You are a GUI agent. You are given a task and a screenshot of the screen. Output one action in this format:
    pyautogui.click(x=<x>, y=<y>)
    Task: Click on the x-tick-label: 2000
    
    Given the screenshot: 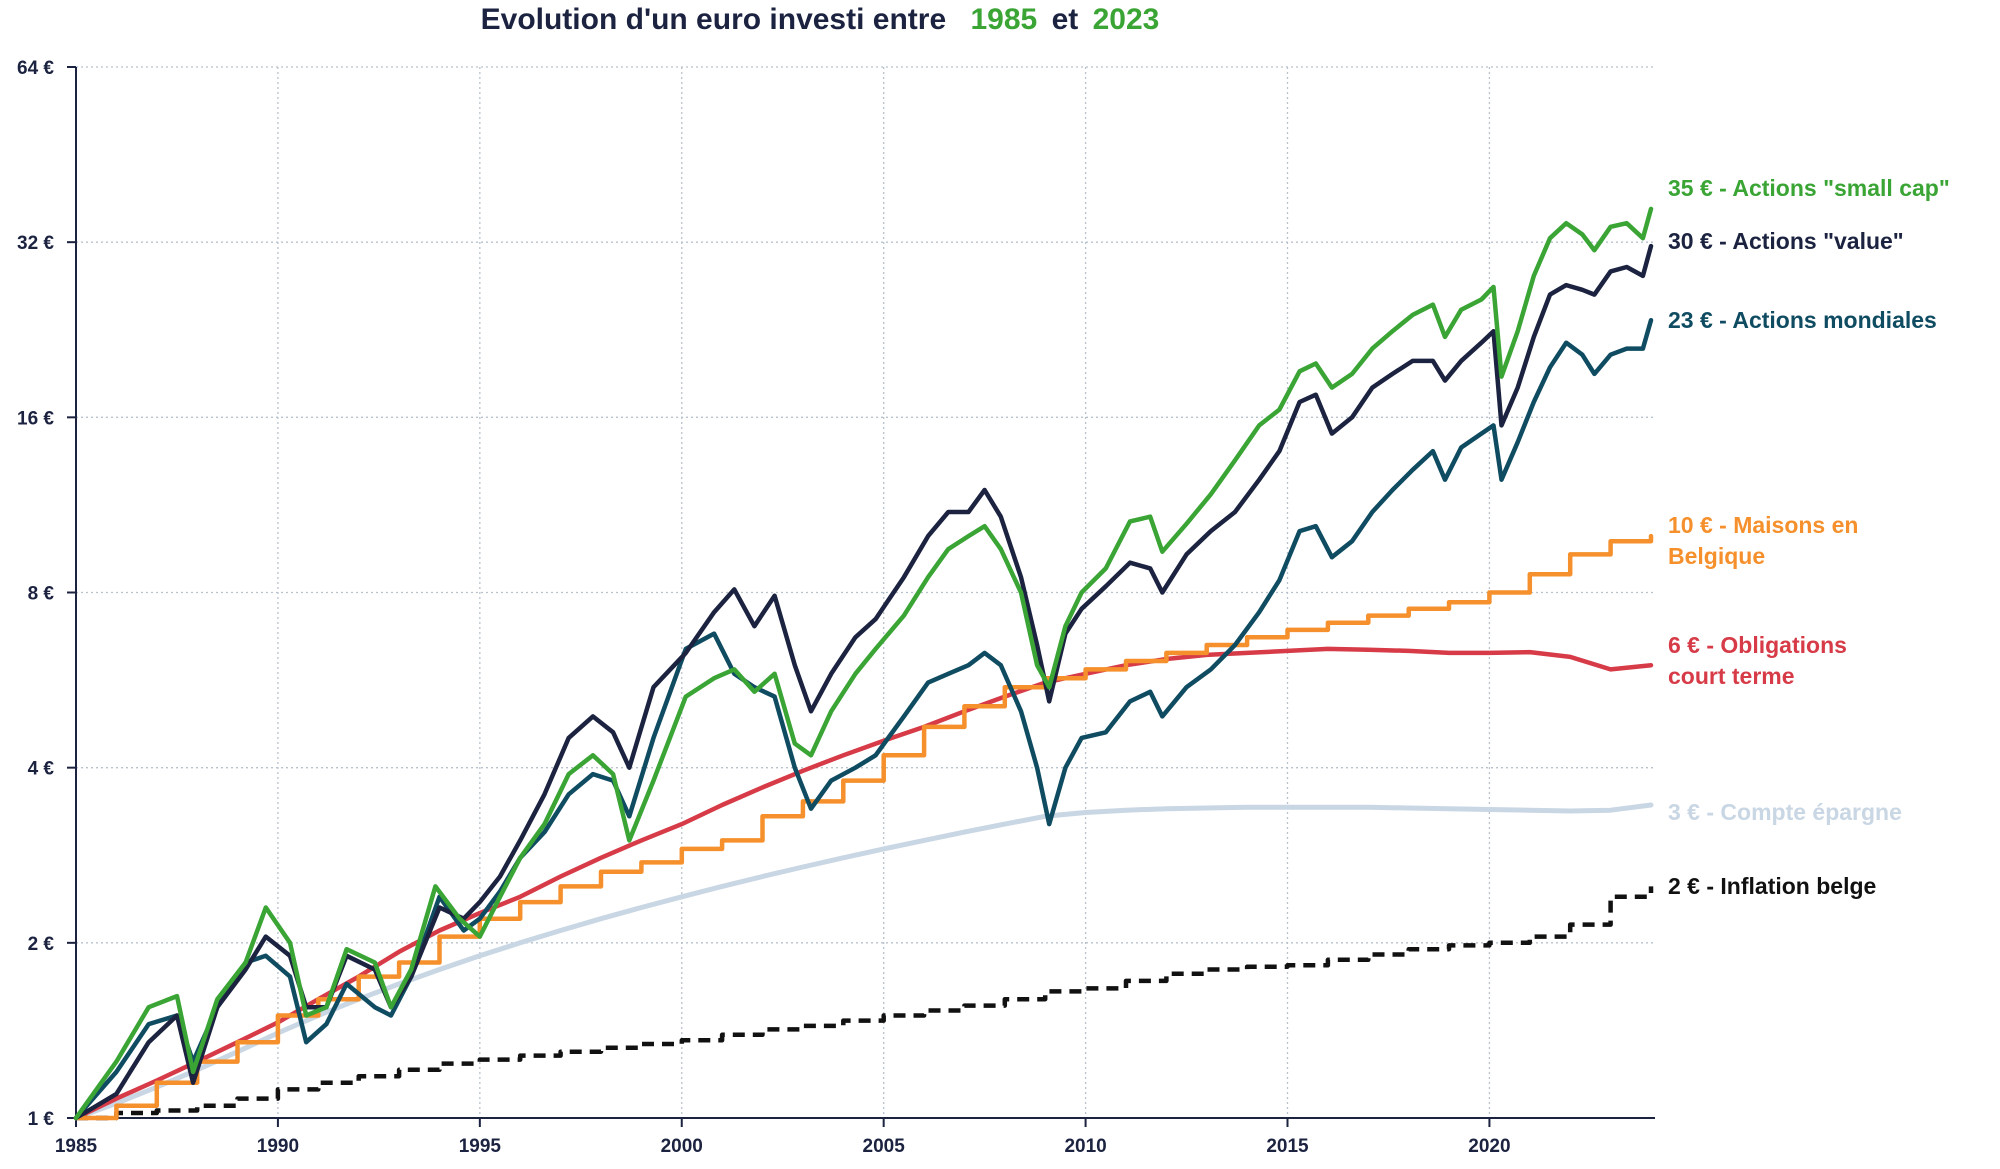 What is the action you would take?
    pyautogui.click(x=682, y=1146)
    